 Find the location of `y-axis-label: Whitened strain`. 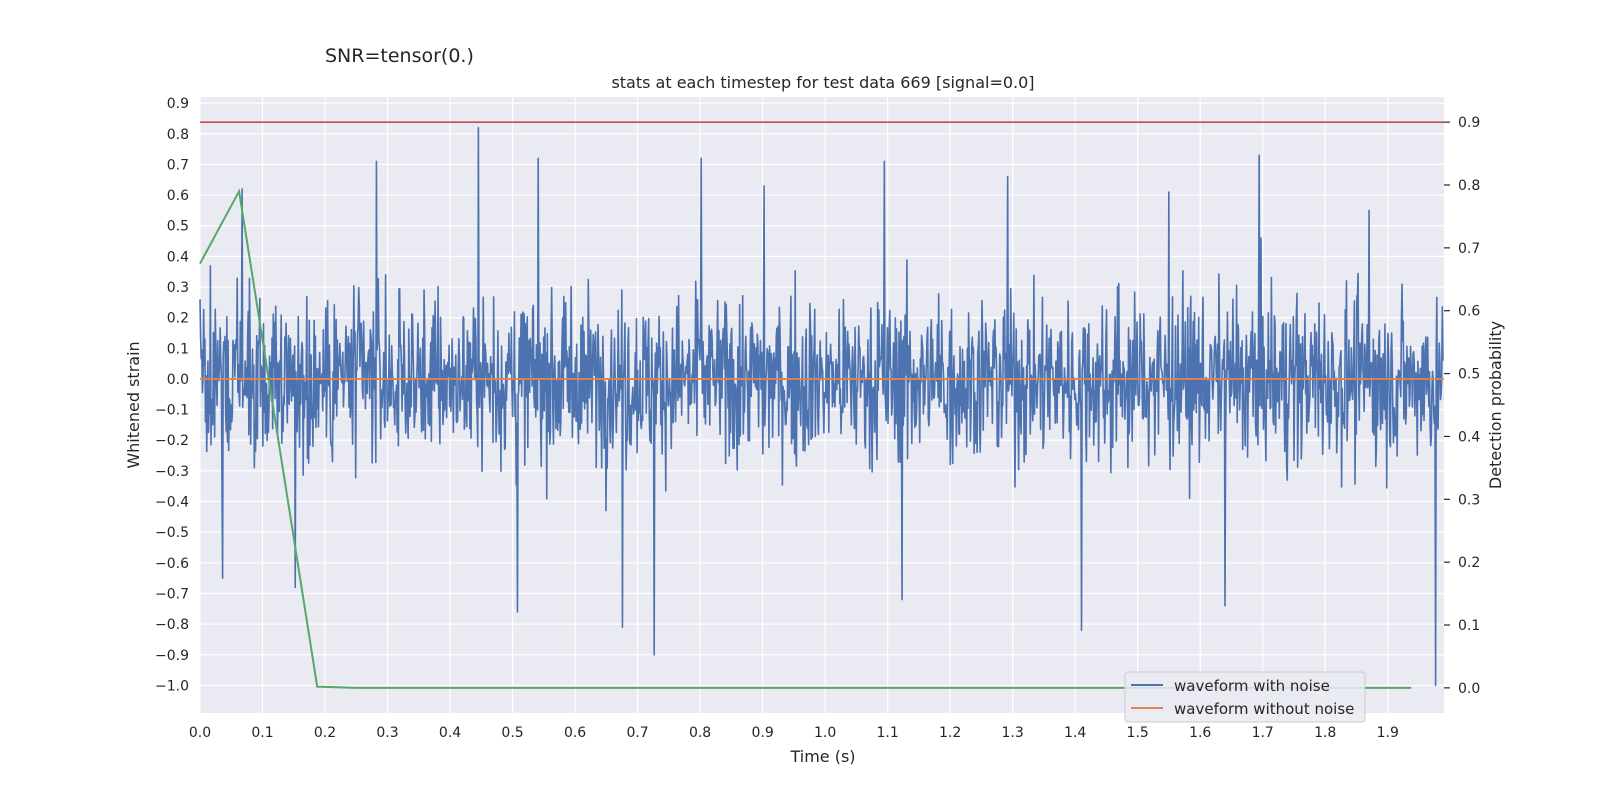

y-axis-label: Whitened strain is located at coordinates (133, 404).